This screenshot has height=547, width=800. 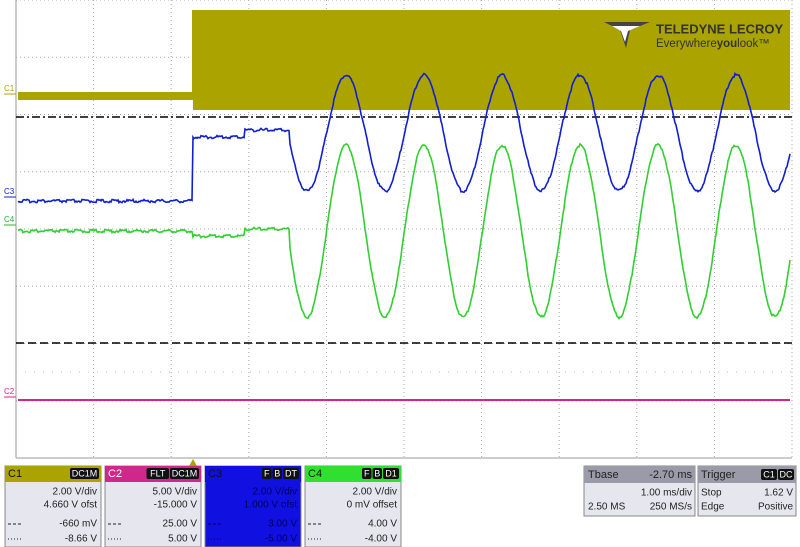 I want to click on trigger-label: Trigger, so click(x=718, y=475).